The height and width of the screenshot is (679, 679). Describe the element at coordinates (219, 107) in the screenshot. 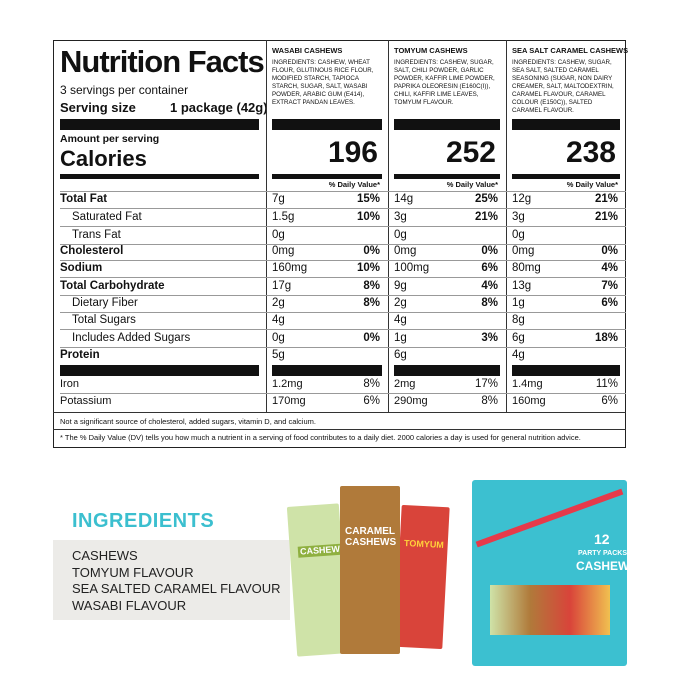

I see `serving-size-value: 1 package (42g)` at that location.